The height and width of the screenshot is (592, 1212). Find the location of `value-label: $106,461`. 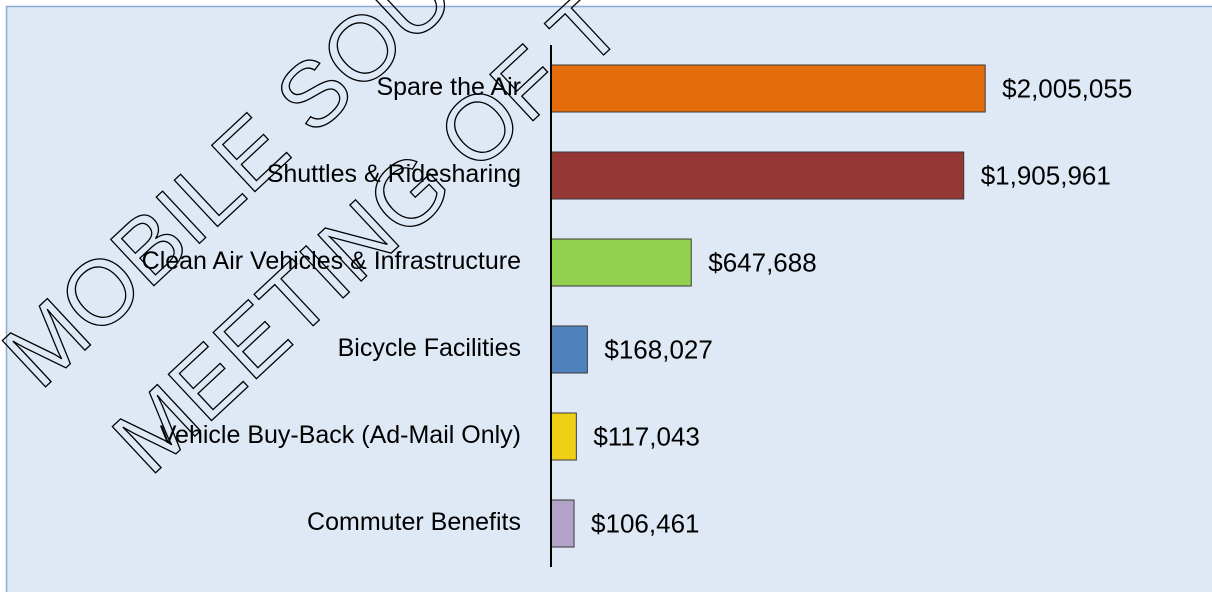

value-label: $106,461 is located at coordinates (645, 523).